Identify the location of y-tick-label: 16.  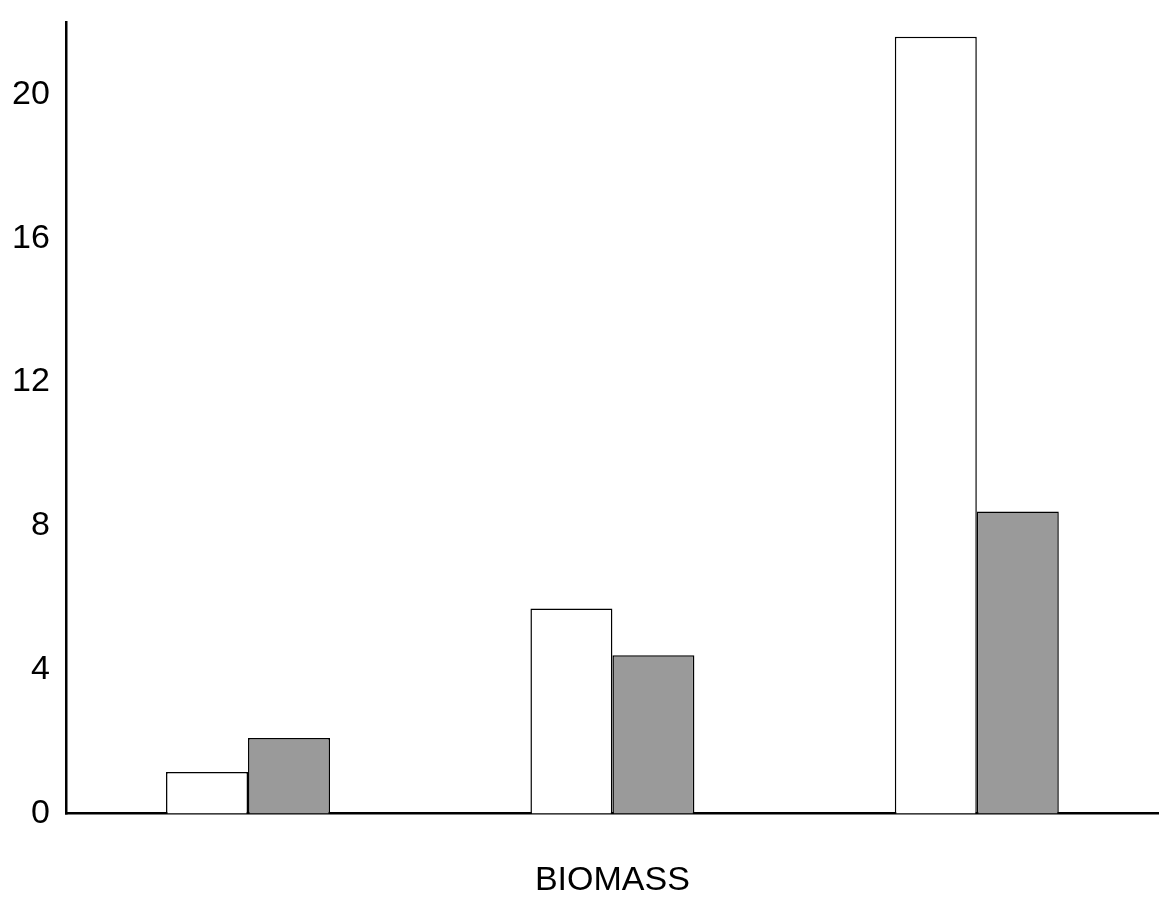
(30, 235).